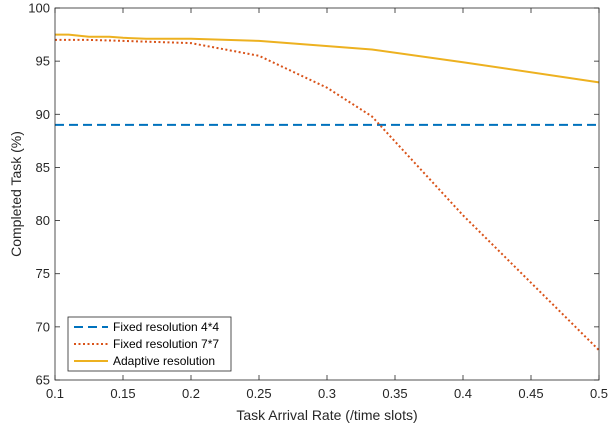 This screenshot has width=610, height=432. What do you see at coordinates (530, 393) in the screenshot?
I see `x-tick-label: 0.45` at bounding box center [530, 393].